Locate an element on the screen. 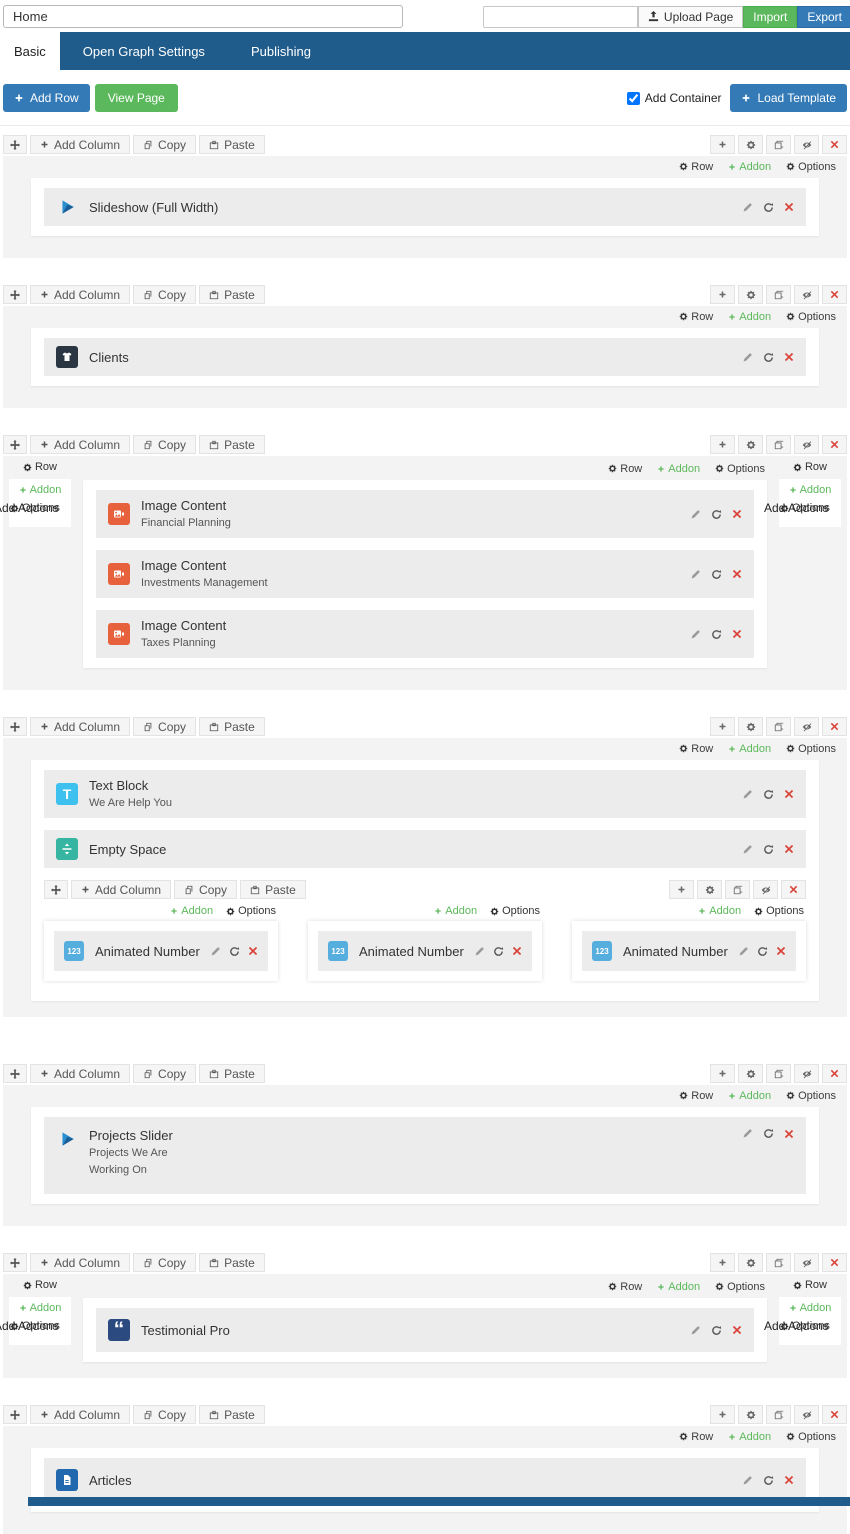 The image size is (850, 1534). widget-empty-space: Empty Space is located at coordinates (425, 849).